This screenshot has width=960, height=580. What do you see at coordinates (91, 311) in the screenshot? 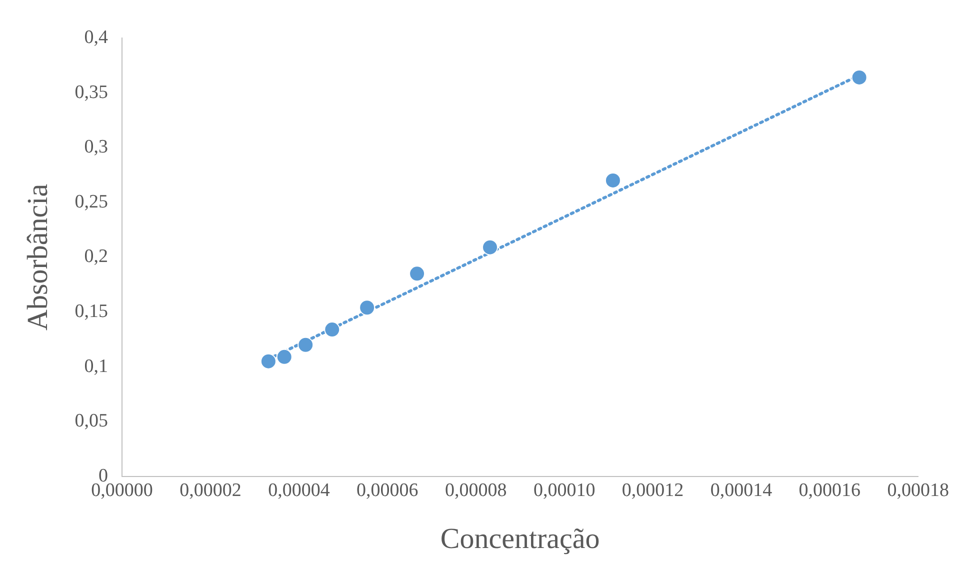
I see `y-tick-label: 0,15` at bounding box center [91, 311].